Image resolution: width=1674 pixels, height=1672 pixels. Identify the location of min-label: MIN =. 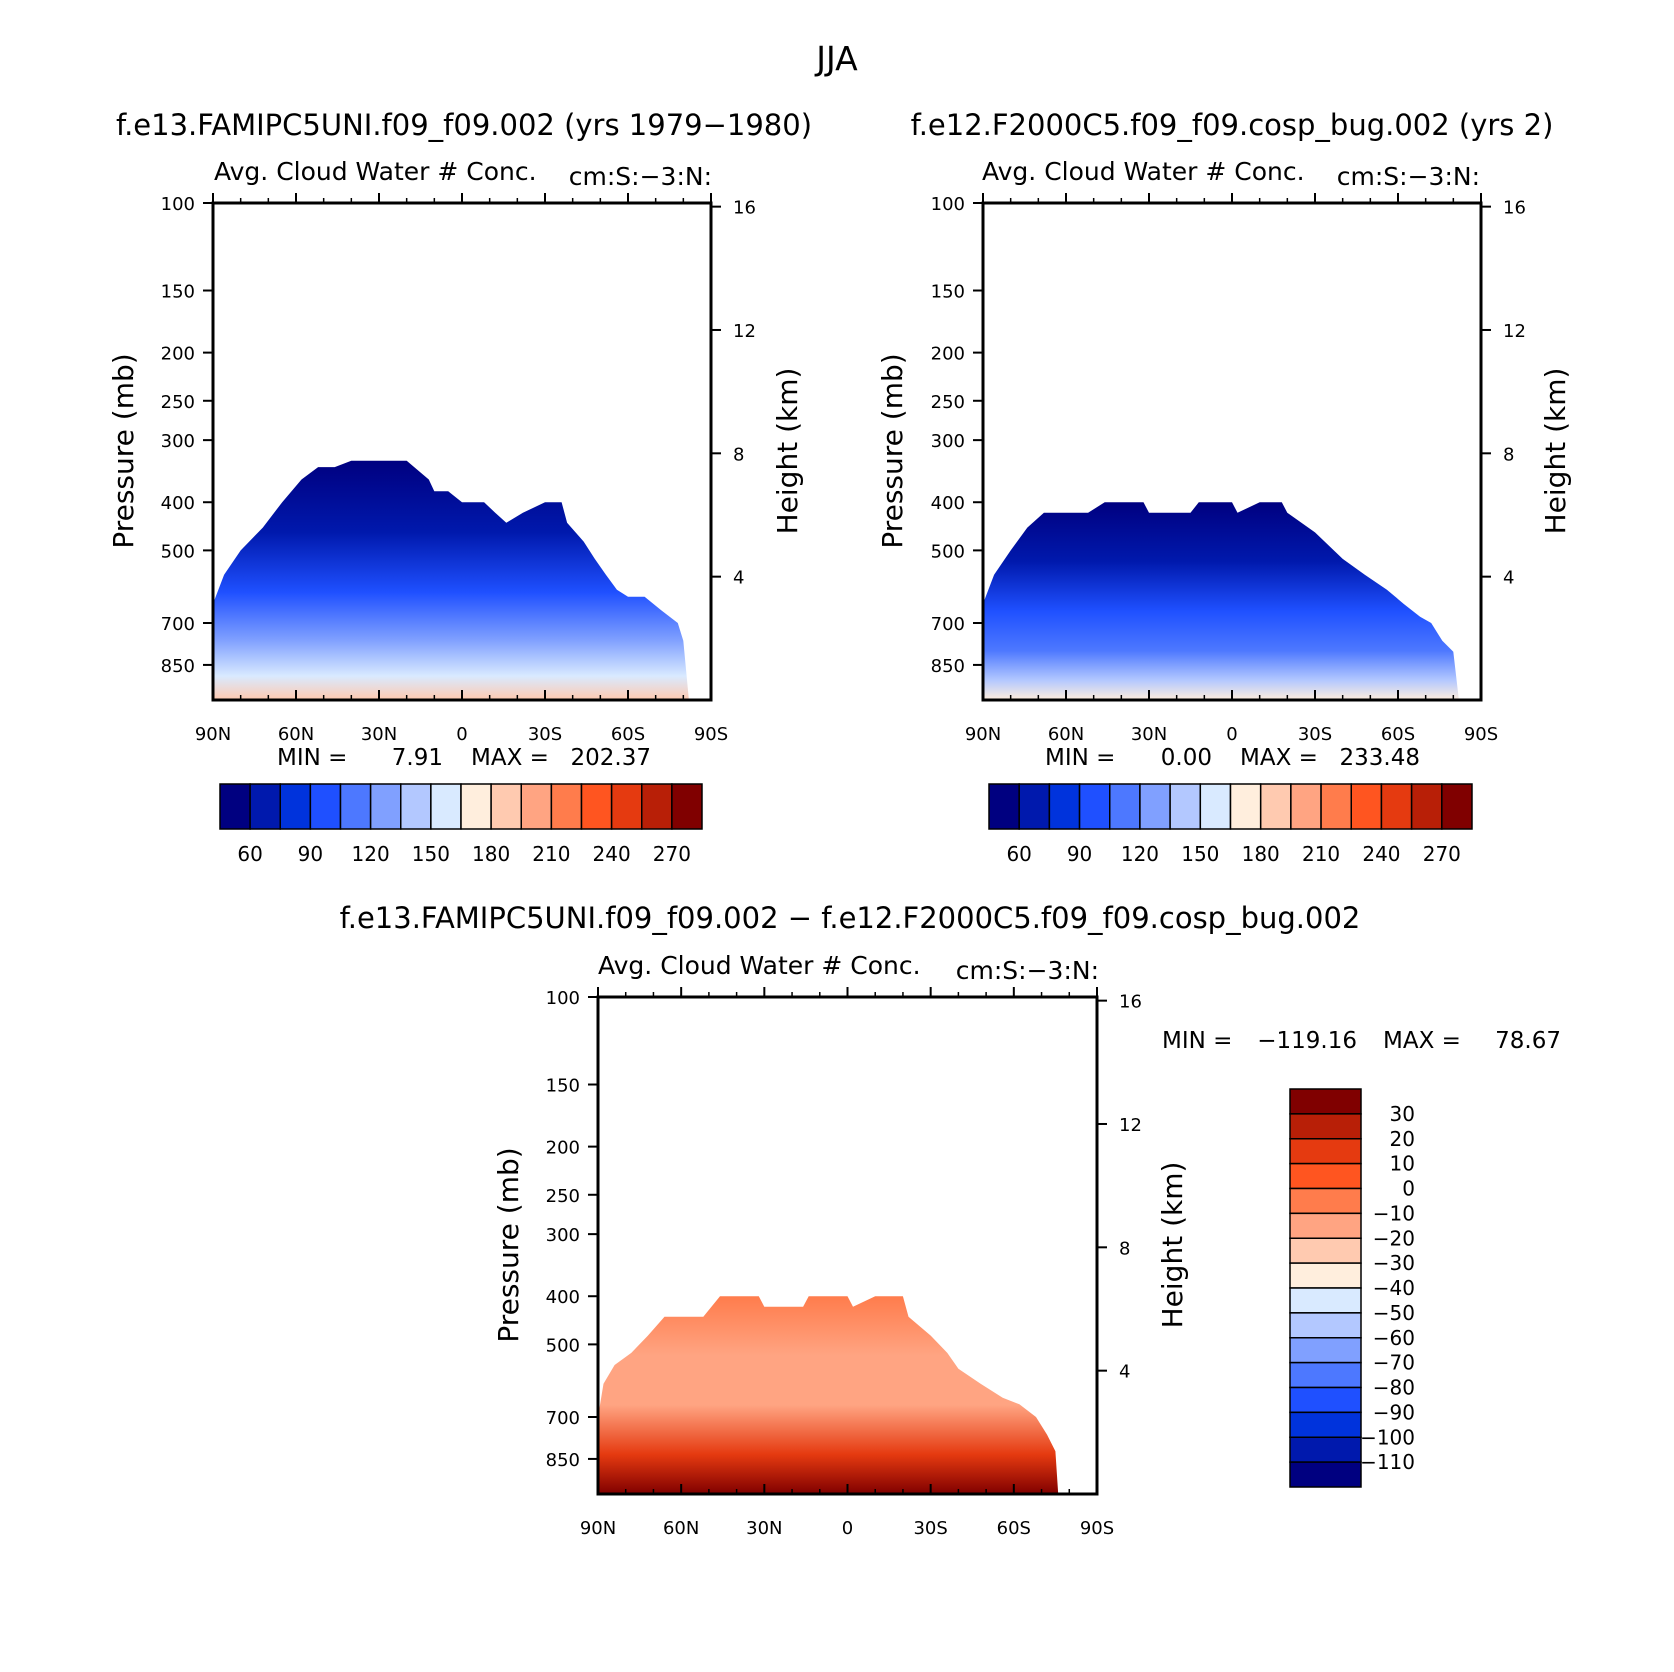
(312, 758).